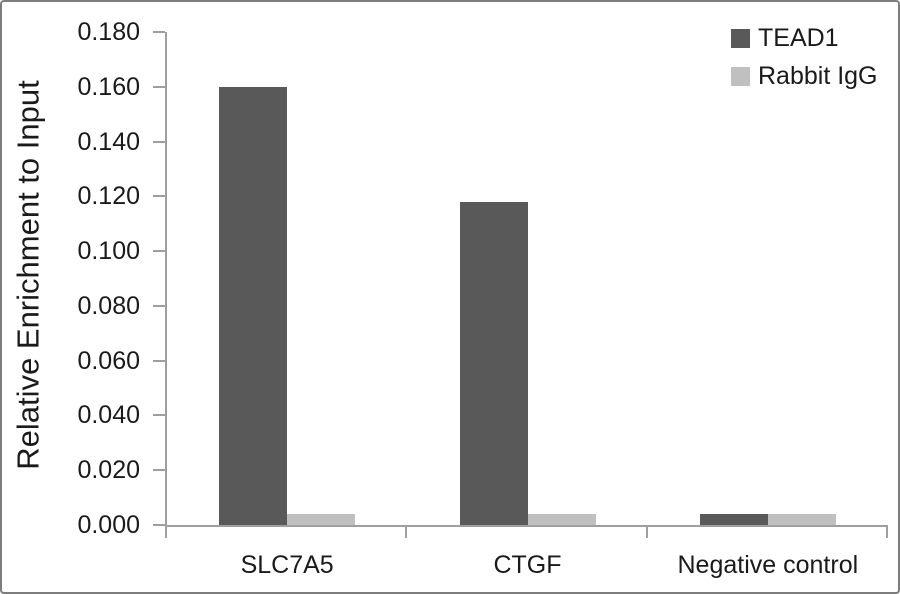  Describe the element at coordinates (321, 519) in the screenshot. I see `bar-rabbit-igg-slc7a5` at that location.